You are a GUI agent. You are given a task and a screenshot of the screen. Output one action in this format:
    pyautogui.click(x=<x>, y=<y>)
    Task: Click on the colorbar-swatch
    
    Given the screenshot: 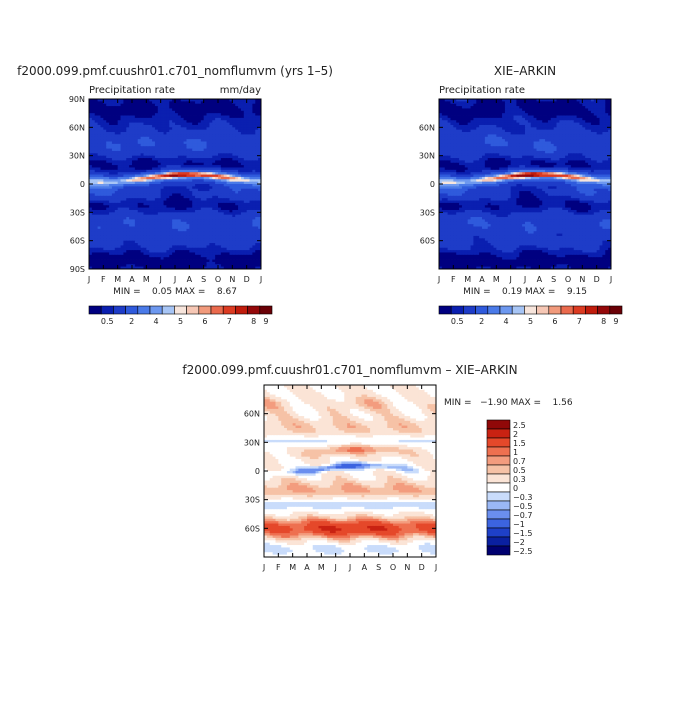 What is the action you would take?
    pyautogui.click(x=119, y=310)
    